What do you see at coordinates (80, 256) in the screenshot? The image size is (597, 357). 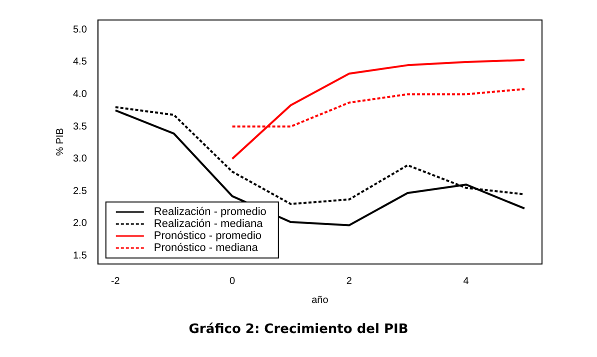 I see `y-tick-label: 1.5` at bounding box center [80, 256].